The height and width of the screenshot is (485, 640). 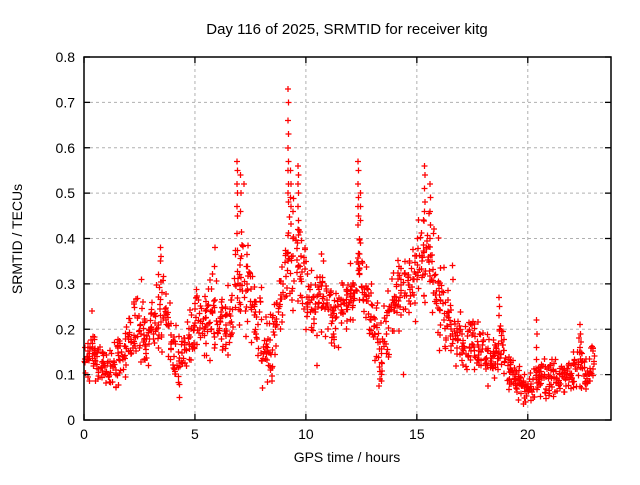 What do you see at coordinates (17, 239) in the screenshot?
I see `y-axis-label: SRMTID / TECUs` at bounding box center [17, 239].